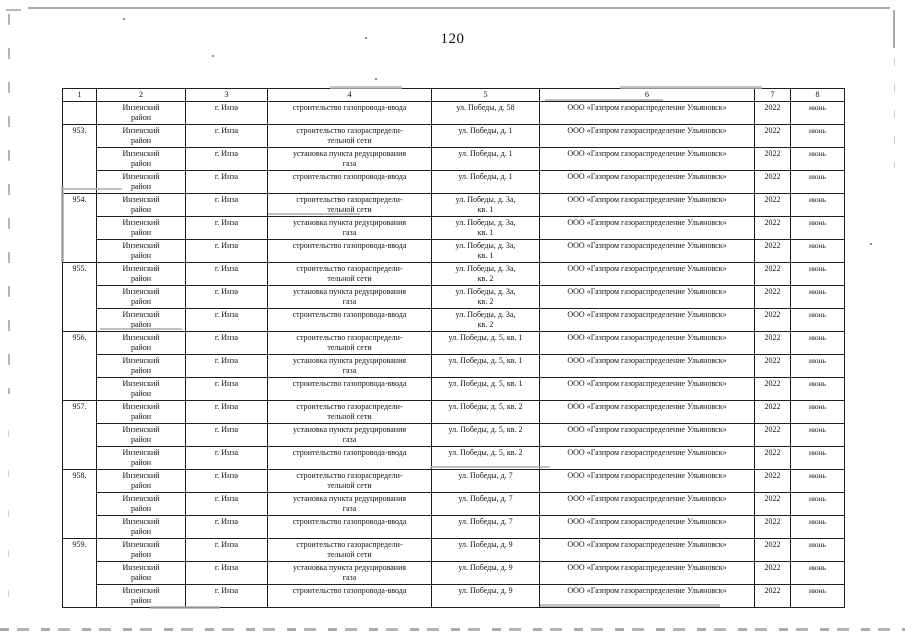 The image size is (905, 640). What do you see at coordinates (226, 95) in the screenshot?
I see `header-col-3: 3` at bounding box center [226, 95].